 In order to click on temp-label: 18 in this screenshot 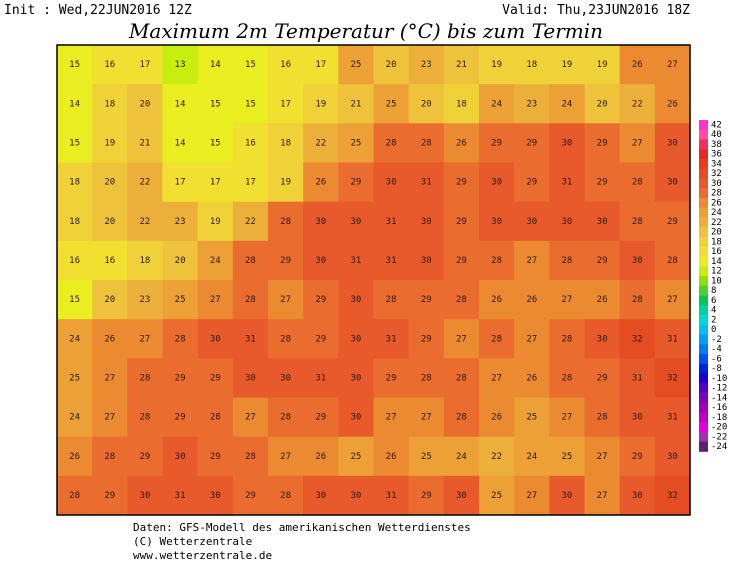, I will do `click(74, 222)`.